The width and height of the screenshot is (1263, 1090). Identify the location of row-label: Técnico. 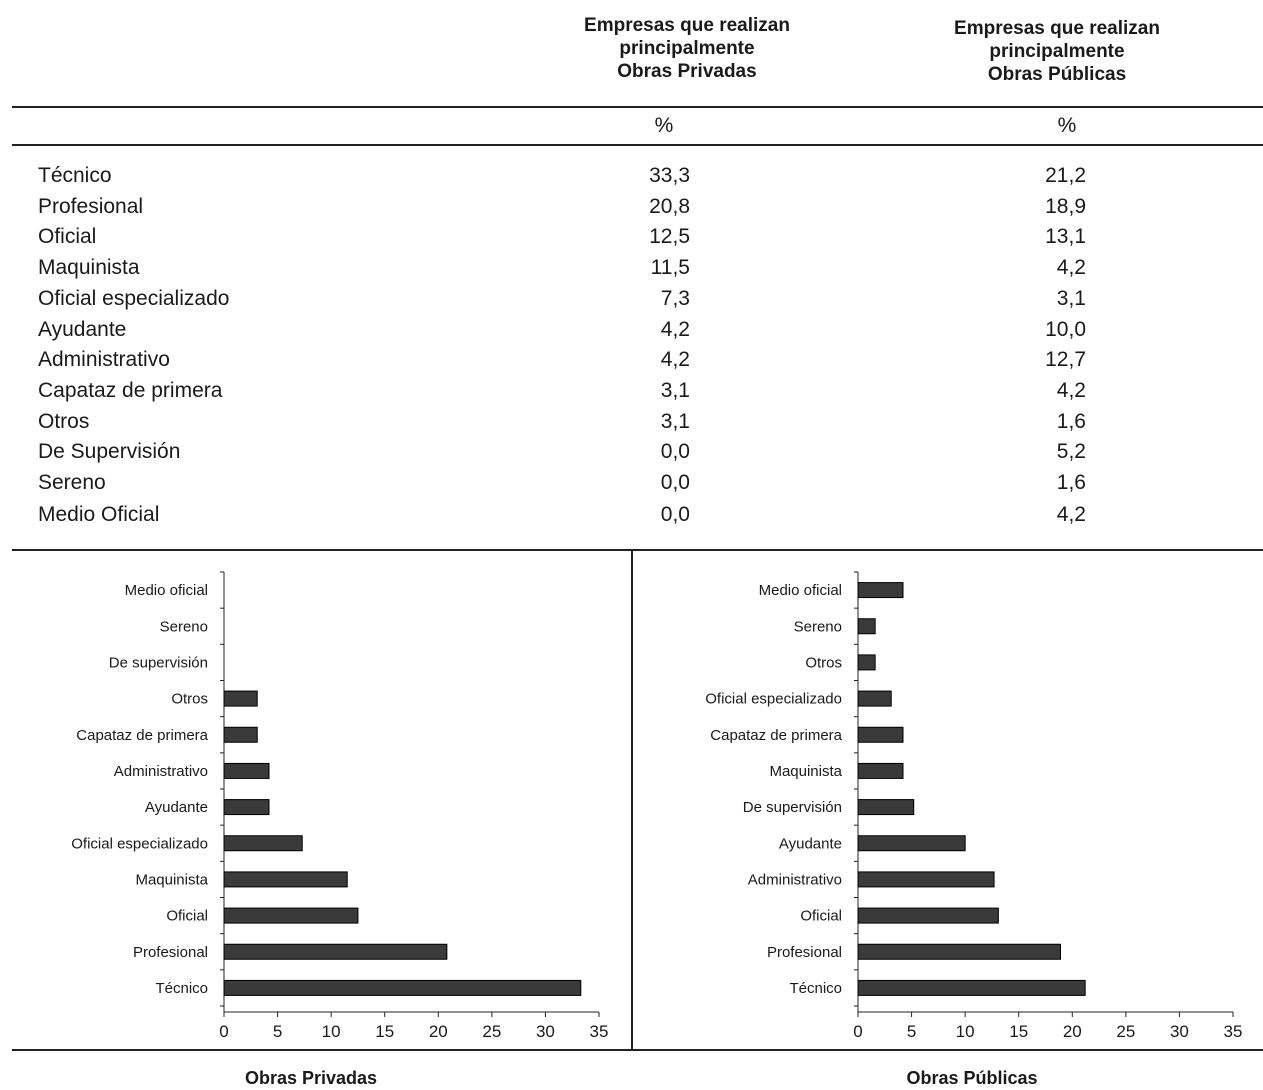
(75, 175).